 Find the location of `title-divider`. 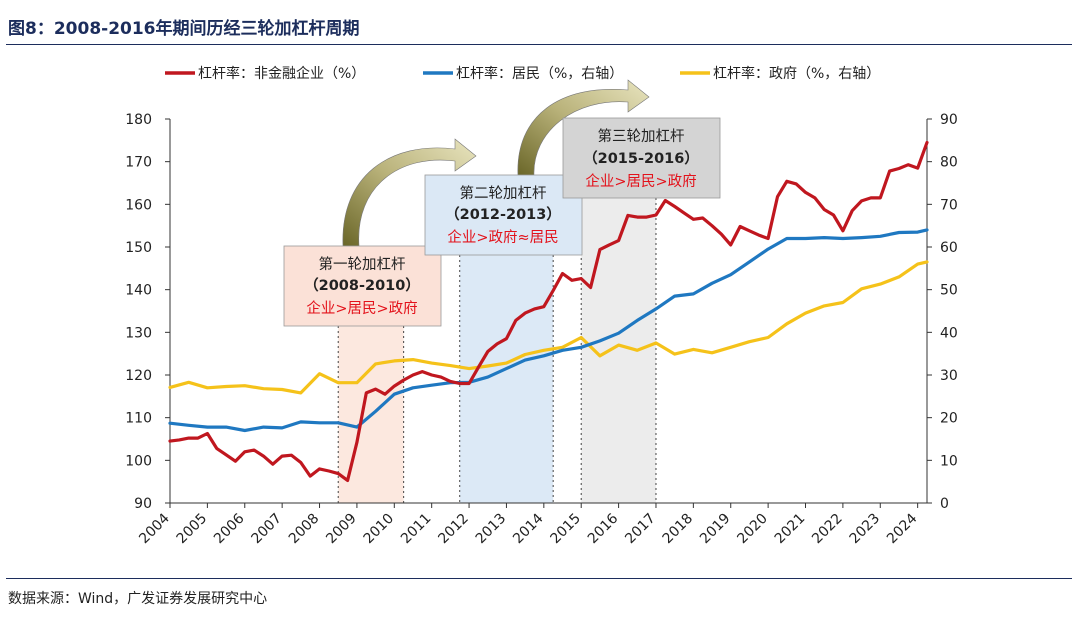

title-divider is located at coordinates (539, 44).